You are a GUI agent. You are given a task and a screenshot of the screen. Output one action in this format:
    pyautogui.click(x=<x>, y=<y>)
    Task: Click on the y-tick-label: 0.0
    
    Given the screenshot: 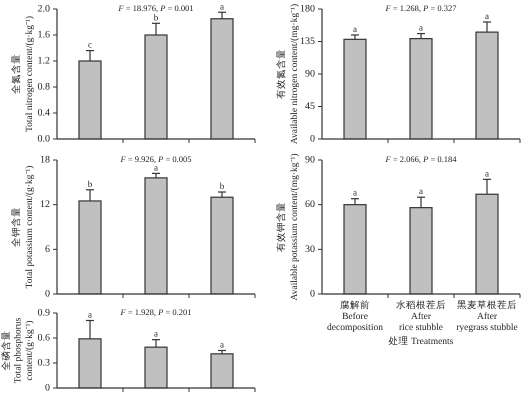 What is the action you would take?
    pyautogui.click(x=44, y=139)
    